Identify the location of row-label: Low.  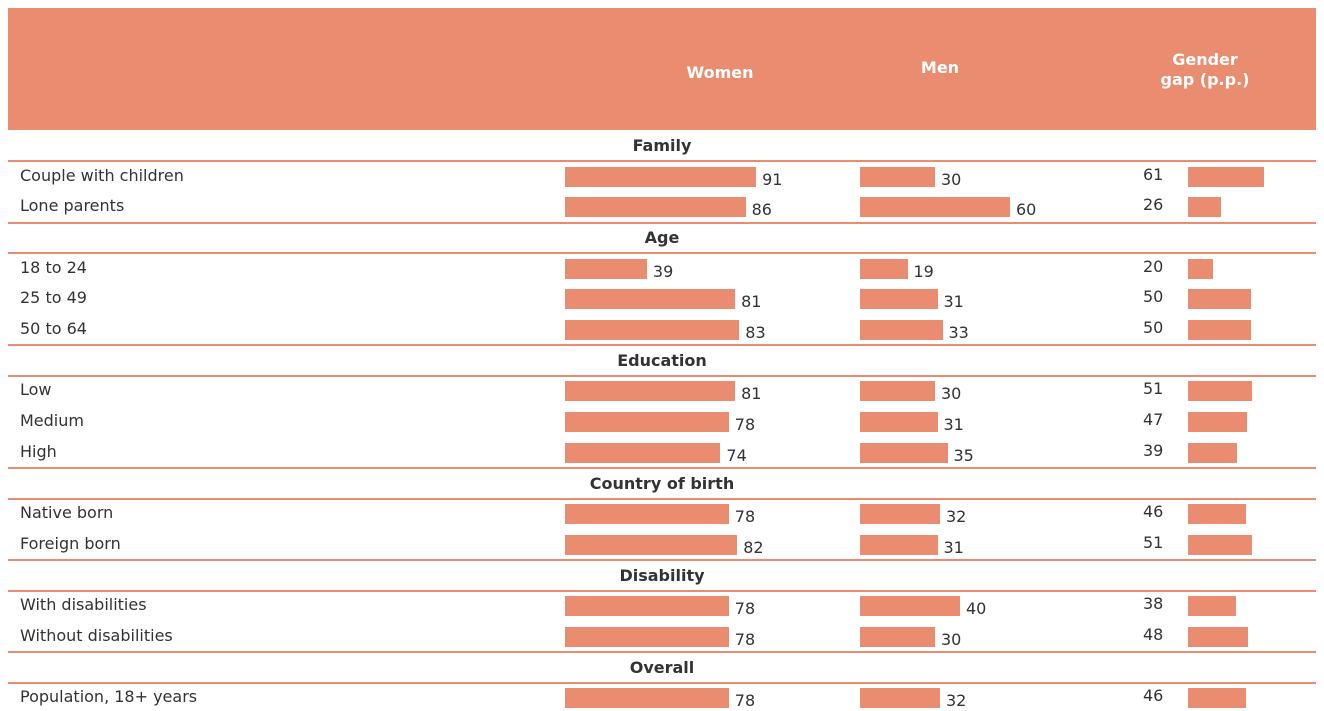
(36, 390).